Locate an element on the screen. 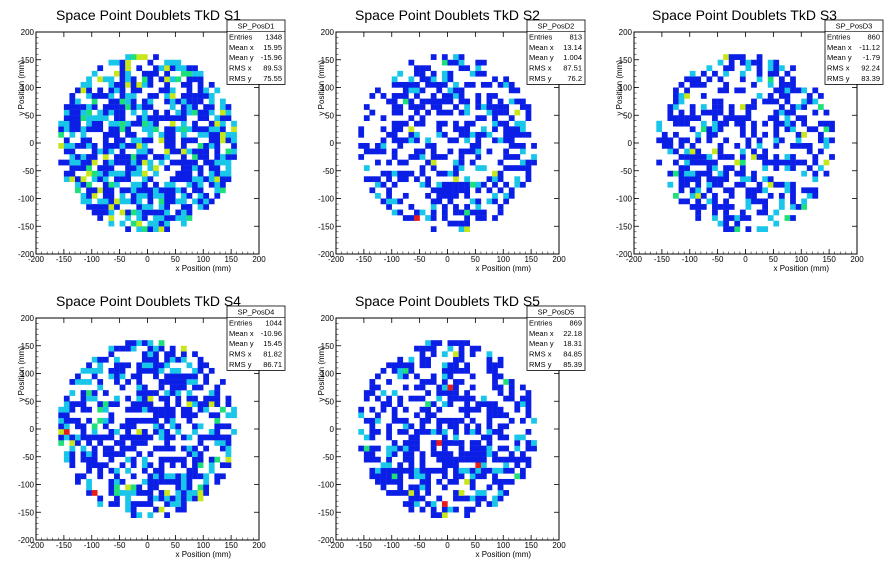 Image resolution: width=896 pixels, height=574 pixels. heatmap-bins is located at coordinates (447, 143).